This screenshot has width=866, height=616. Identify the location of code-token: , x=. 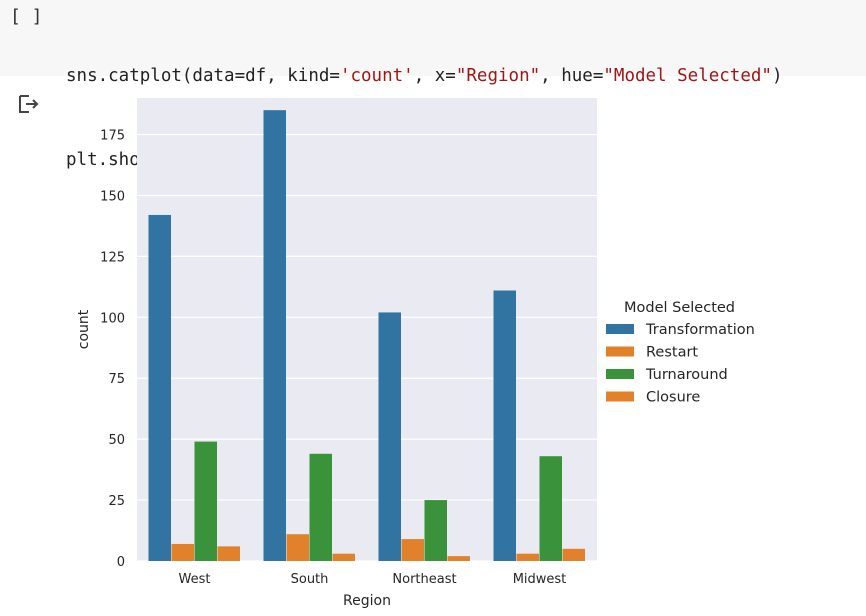
(434, 76).